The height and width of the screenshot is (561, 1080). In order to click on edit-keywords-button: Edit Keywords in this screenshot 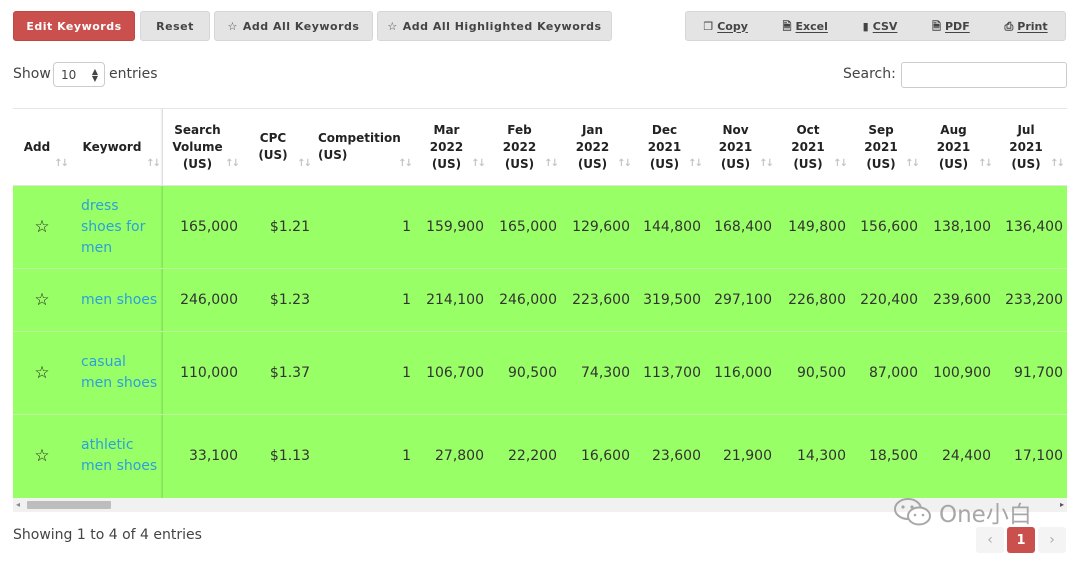, I will do `click(74, 26)`.